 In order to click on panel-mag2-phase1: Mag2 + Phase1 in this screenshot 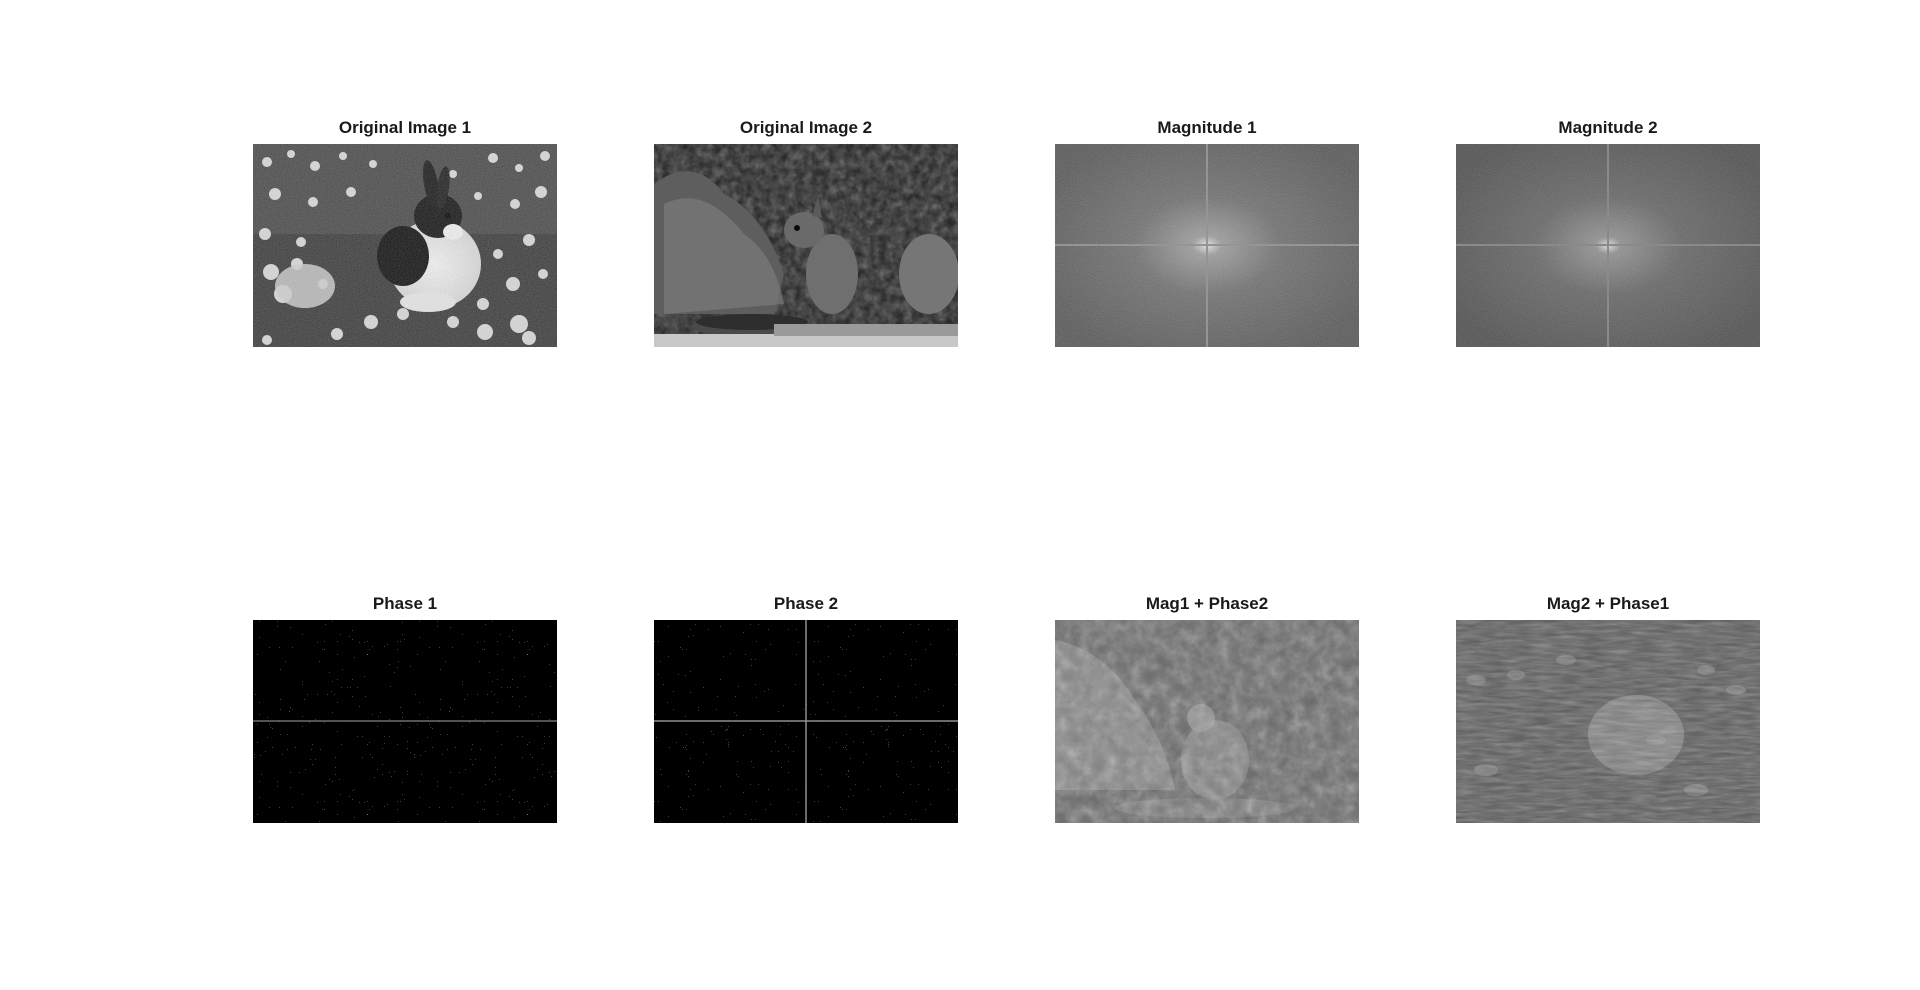, I will do `click(1608, 708)`.